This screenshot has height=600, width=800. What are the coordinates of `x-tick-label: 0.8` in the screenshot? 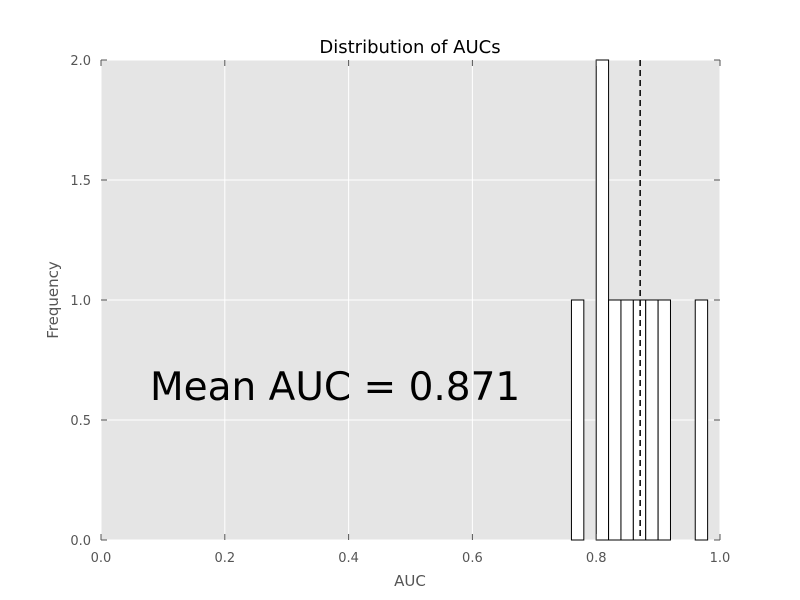 It's located at (596, 558).